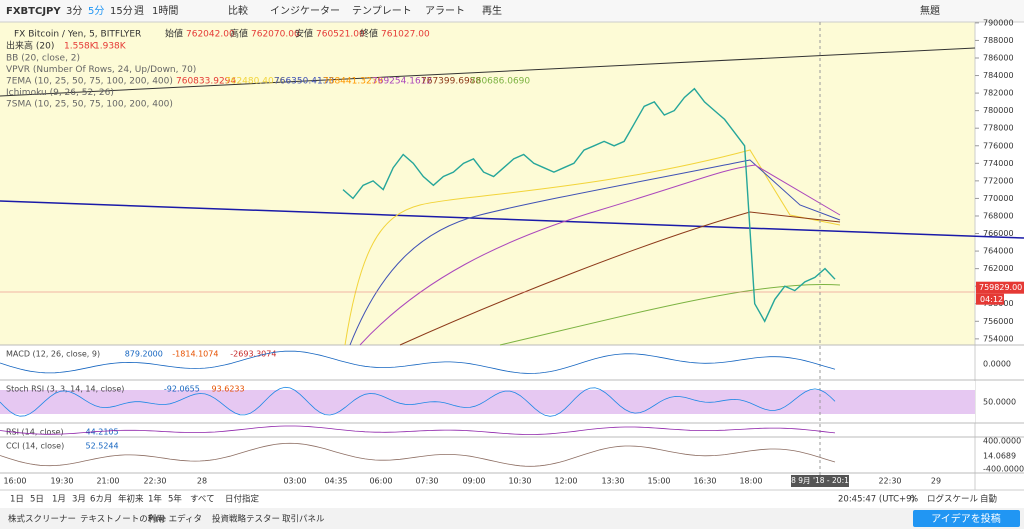 This screenshot has height=529, width=1024. Describe the element at coordinates (1003, 469) in the screenshot. I see `pane-axis-label: -400.0000` at that location.